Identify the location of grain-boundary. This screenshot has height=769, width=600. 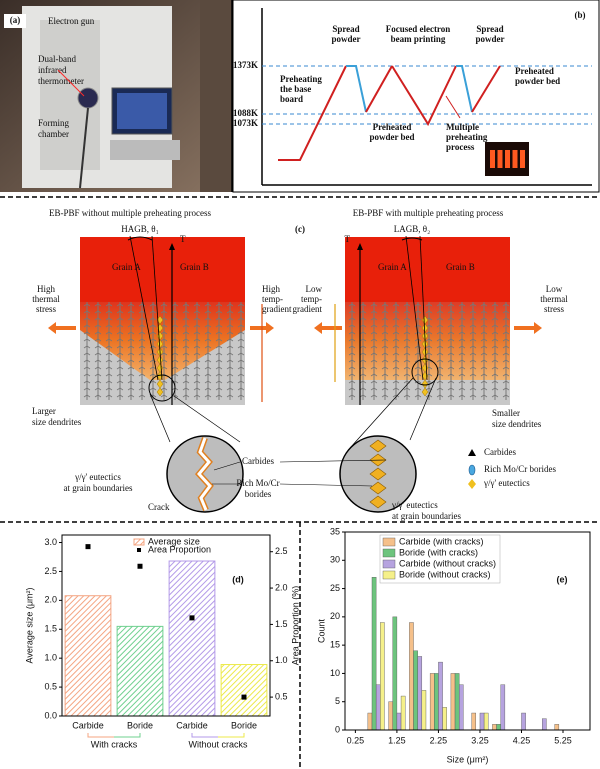
(157, 308).